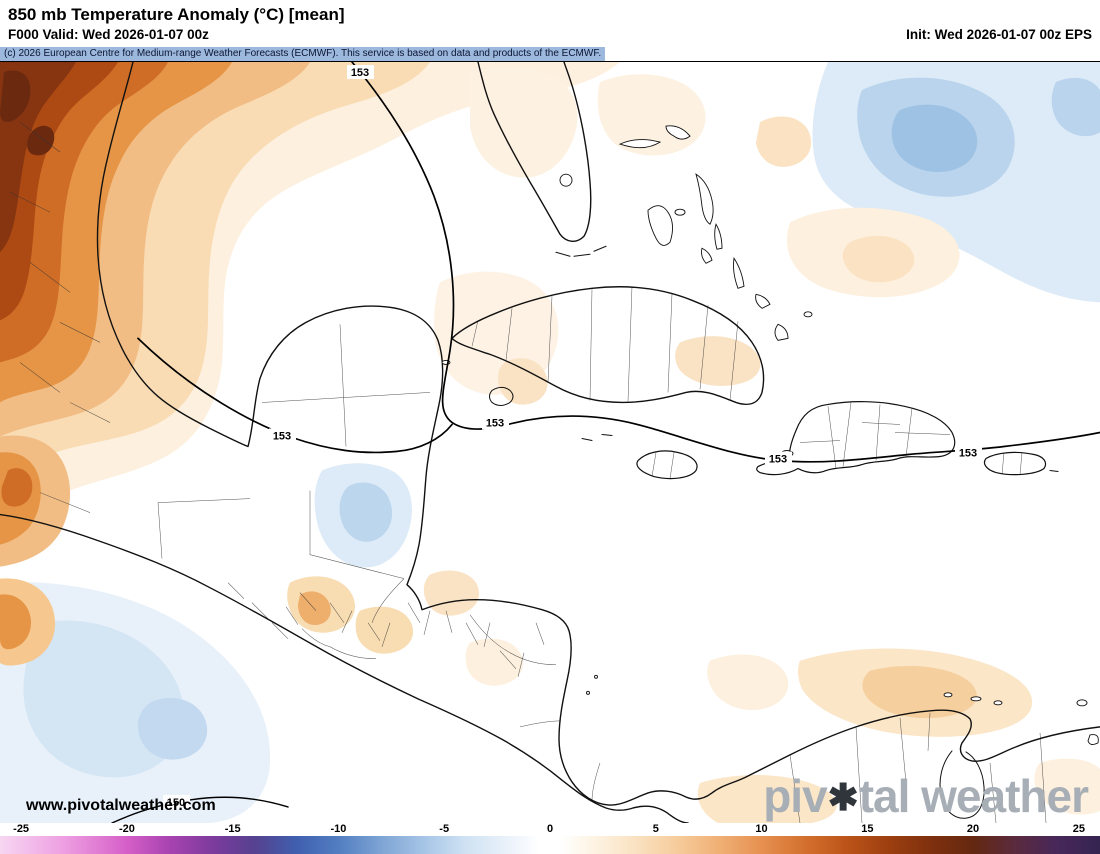 This screenshot has height=854, width=1100. Describe the element at coordinates (444, 829) in the screenshot. I see `colorbar-tick-label: -5` at that location.